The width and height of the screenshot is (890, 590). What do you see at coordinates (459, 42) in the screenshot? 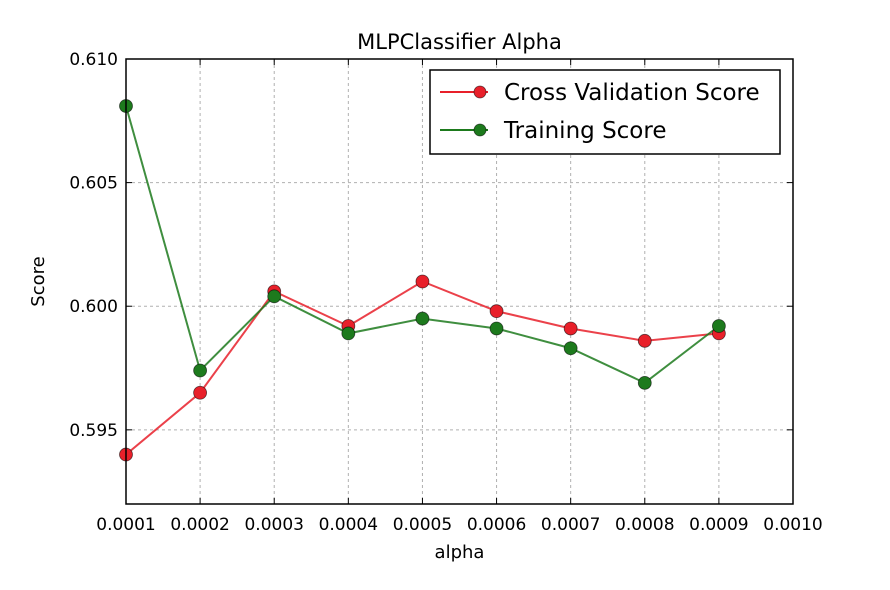
I see `chart-title: MLPClassifier Alpha` at bounding box center [459, 42].